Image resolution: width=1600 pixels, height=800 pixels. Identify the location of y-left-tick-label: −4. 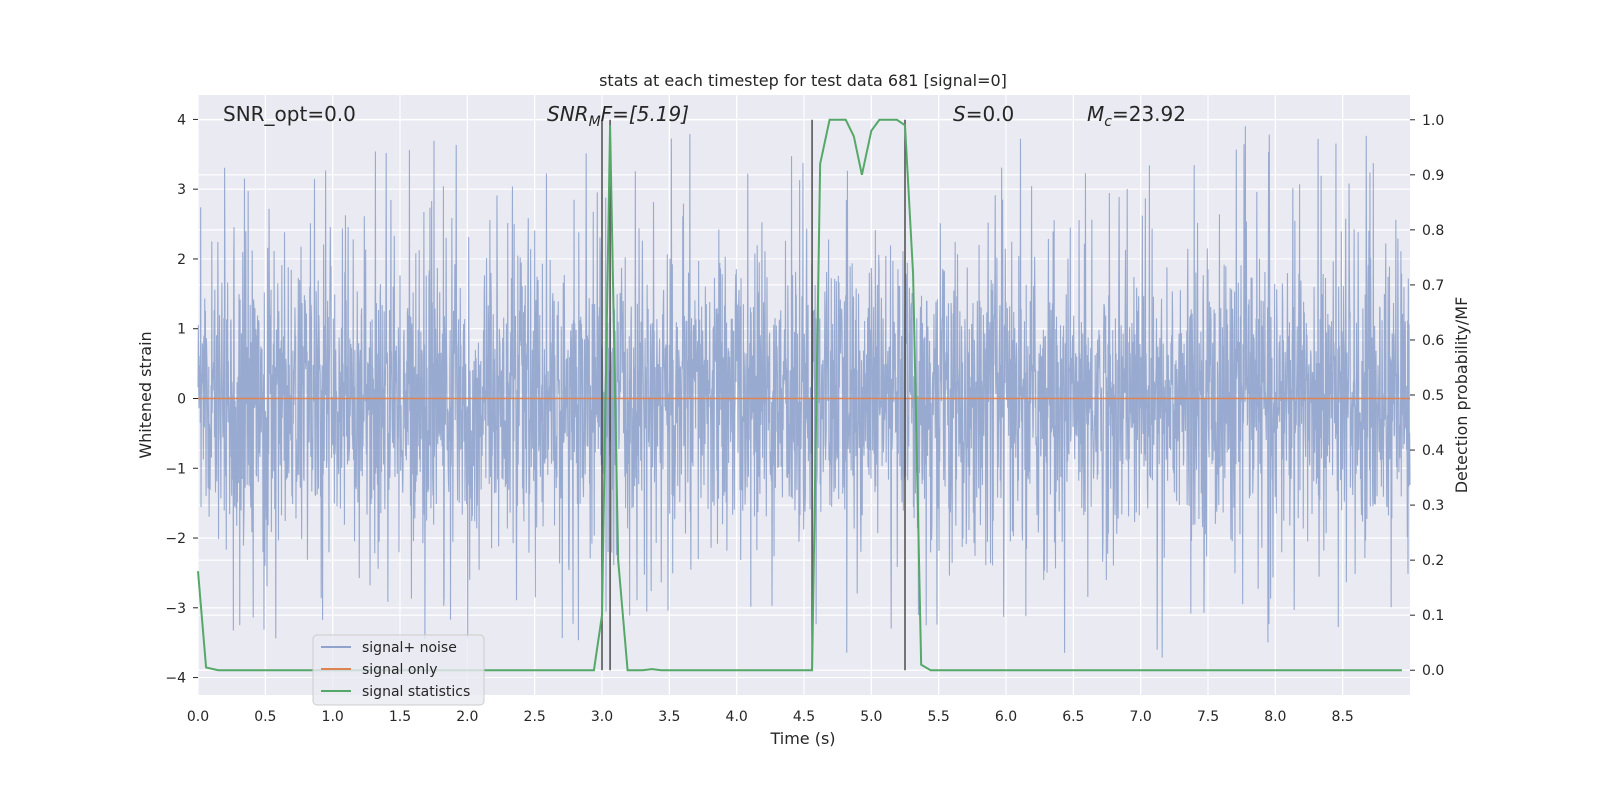
(175, 679).